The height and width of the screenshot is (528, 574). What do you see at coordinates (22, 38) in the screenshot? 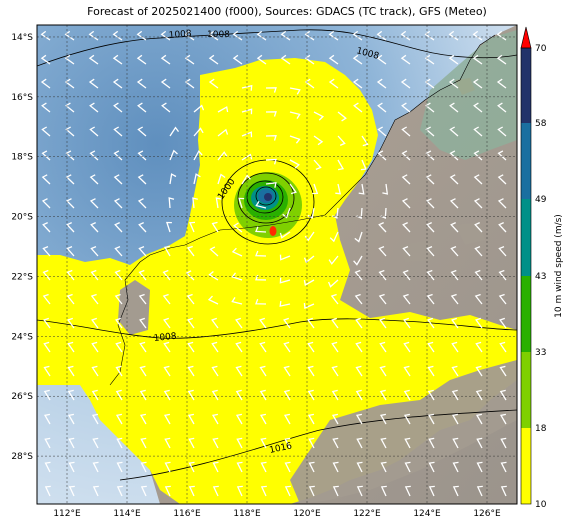
I see `lat-tick-label: 14°S` at bounding box center [22, 38].